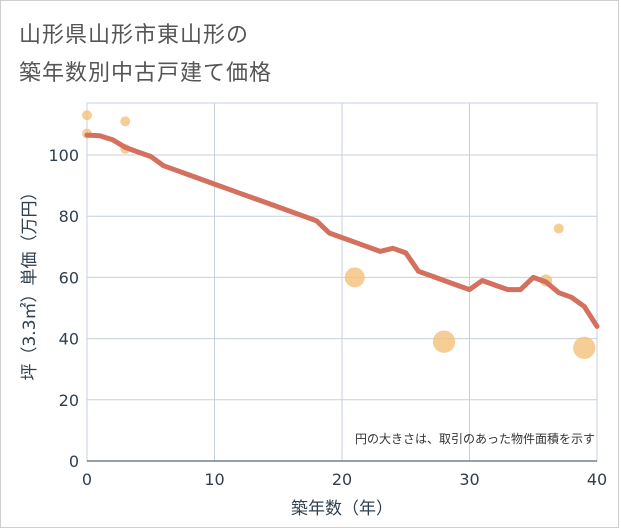 The width and height of the screenshot is (621, 530). I want to click on y-tick-label: 60, so click(69, 277).